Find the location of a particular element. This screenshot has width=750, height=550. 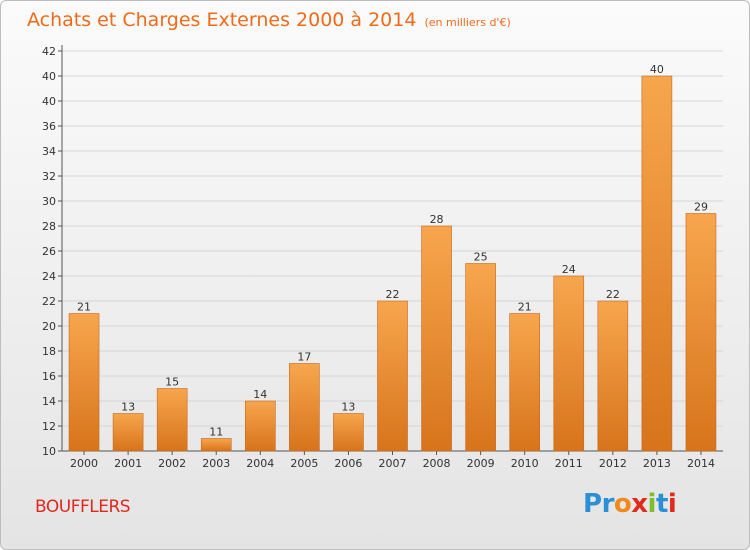

bar-2002 is located at coordinates (172, 420).